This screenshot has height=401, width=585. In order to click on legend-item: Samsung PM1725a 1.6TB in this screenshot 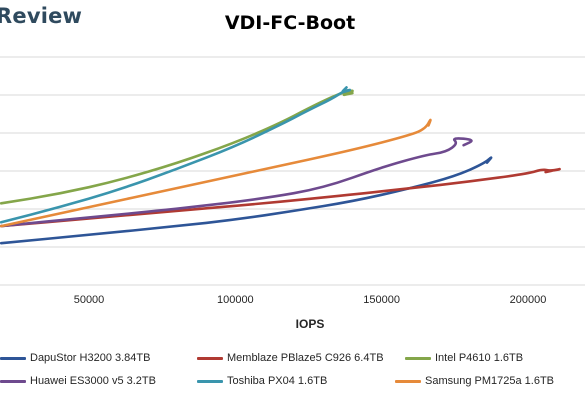, I will do `click(474, 381)`.